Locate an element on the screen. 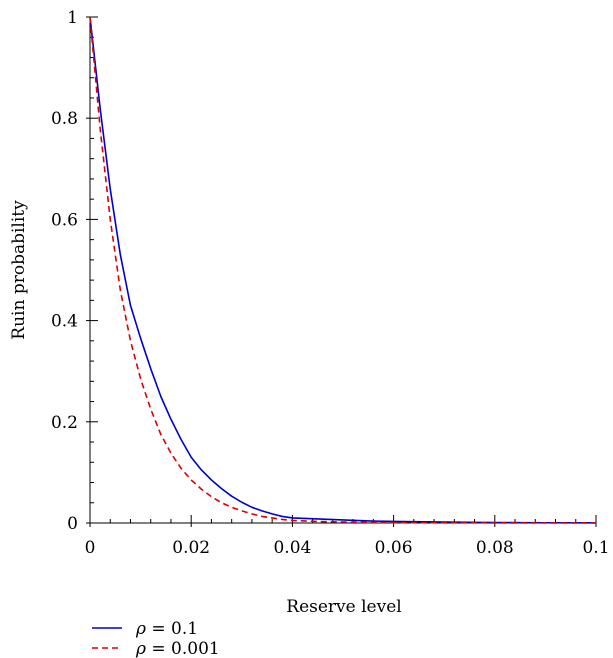 The image size is (613, 658). y-tick-label: 0.6 is located at coordinates (64, 220).